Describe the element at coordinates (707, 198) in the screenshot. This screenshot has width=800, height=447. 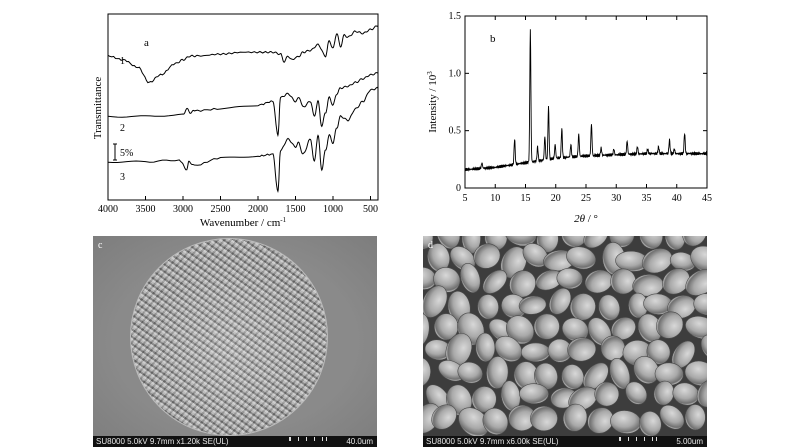
I see `xrd-xtick-label-8: 45` at that location.